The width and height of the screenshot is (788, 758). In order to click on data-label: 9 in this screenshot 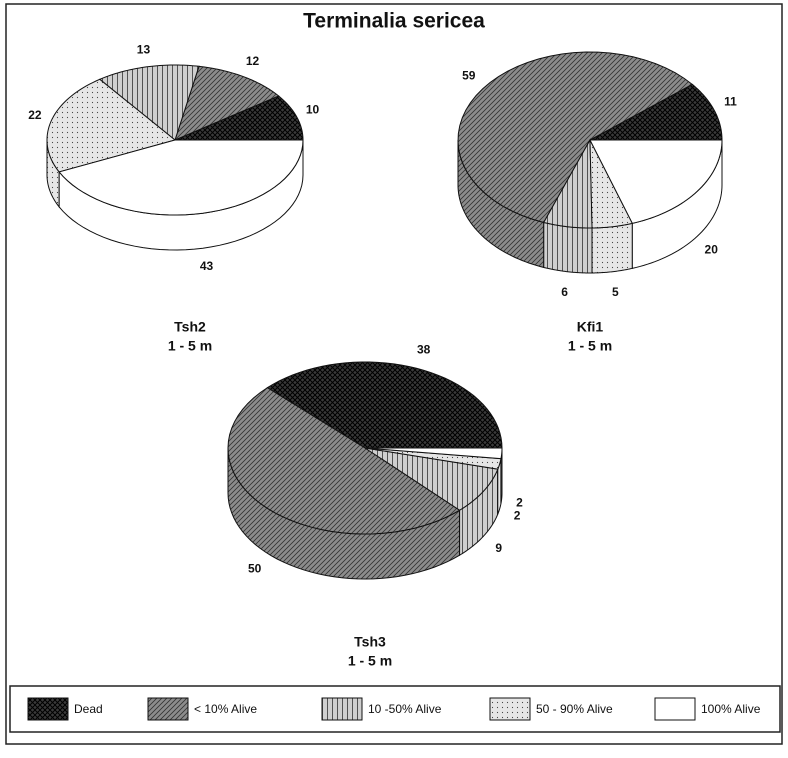, I will do `click(498, 548)`.